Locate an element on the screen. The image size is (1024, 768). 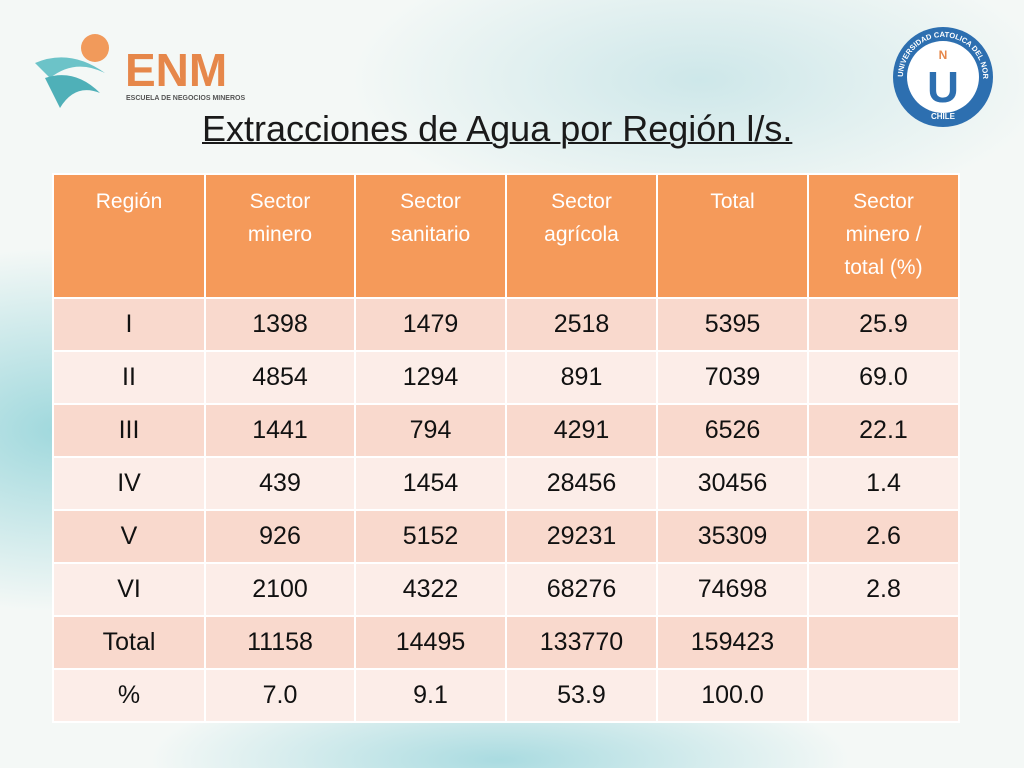
table-row: VI 2100 4322 68276 74698 2.8 is located at coordinates (506, 589).